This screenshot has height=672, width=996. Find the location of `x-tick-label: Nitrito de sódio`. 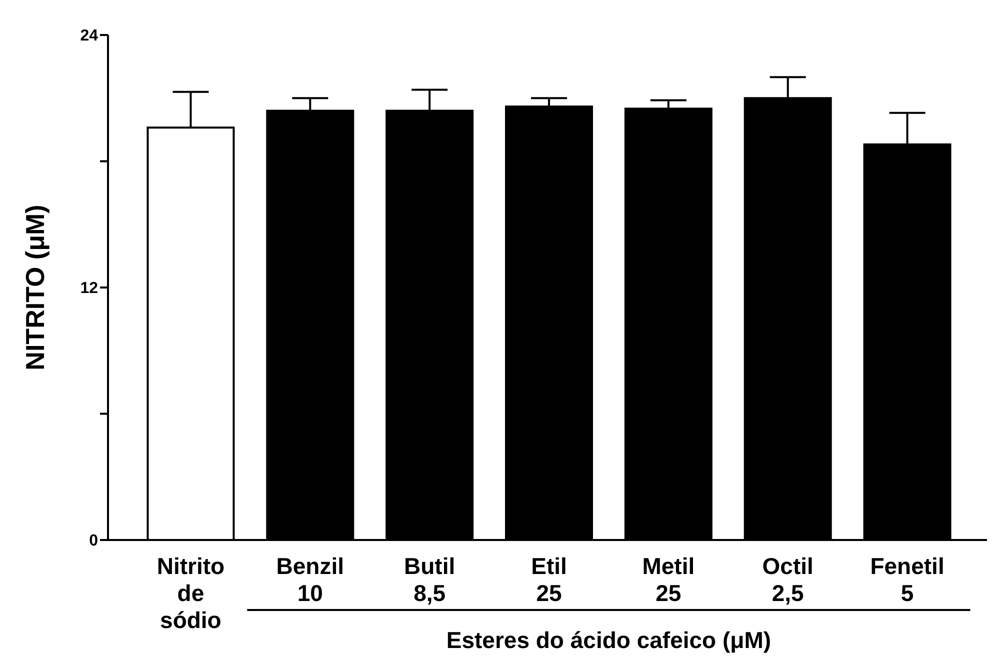

x-tick-label: Nitrito de sódio is located at coordinates (190, 593).